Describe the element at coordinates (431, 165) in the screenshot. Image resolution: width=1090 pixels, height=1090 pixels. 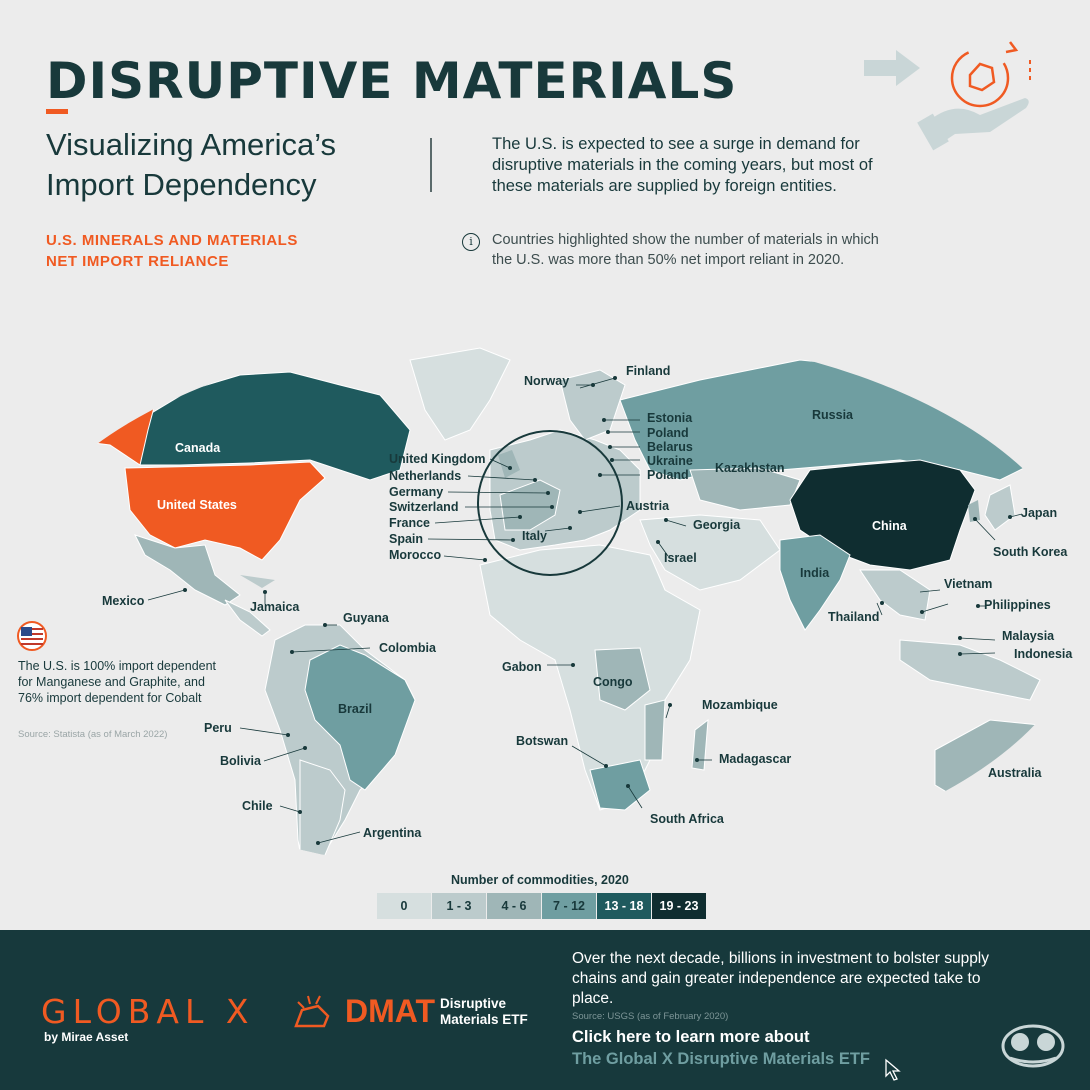
I see `header-divider` at that location.